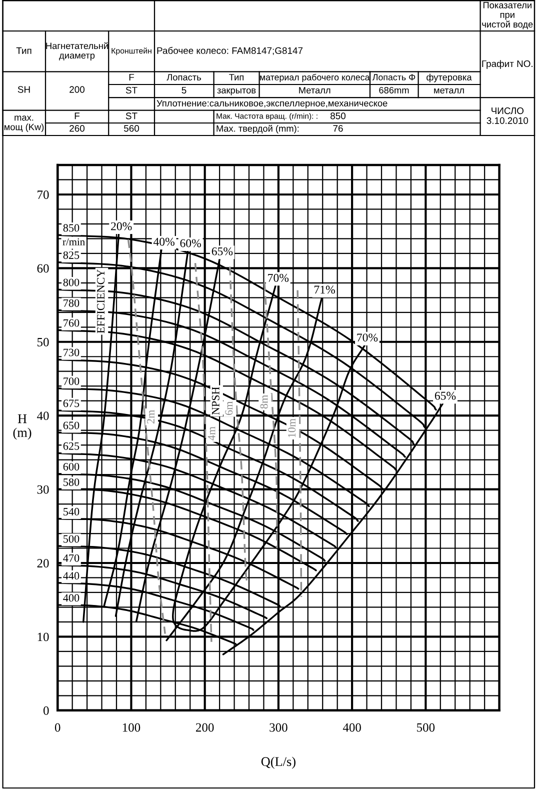  Describe the element at coordinates (338, 128) in the screenshot. I see `text: 76` at that location.